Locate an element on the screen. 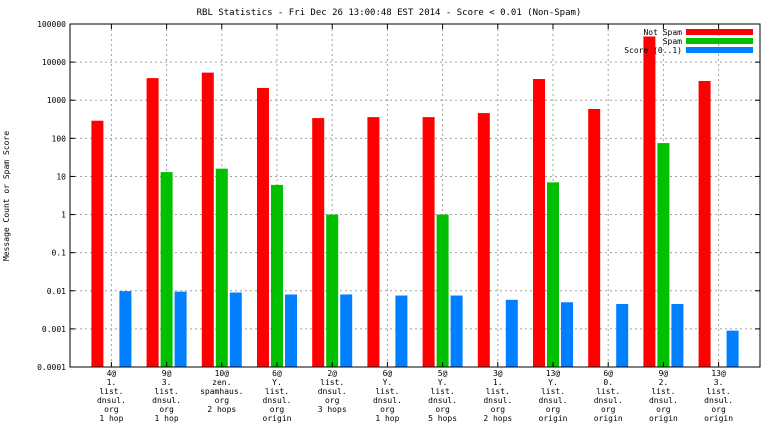 The height and width of the screenshot is (432, 768). x-tick-label: 10@ zen. spamhaus. org 2 hops is located at coordinates (221, 391).